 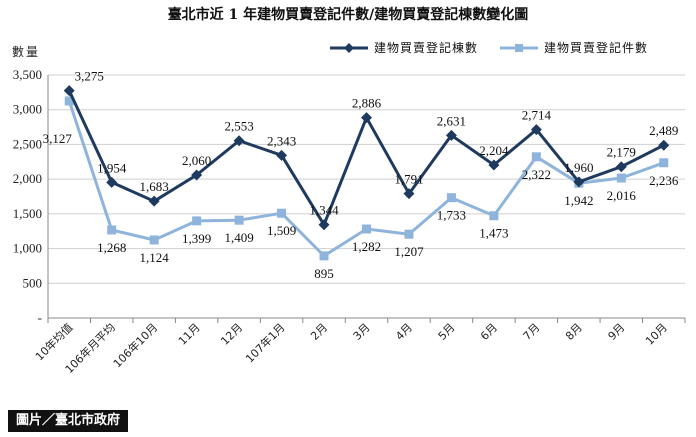 What do you see at coordinates (319, 332) in the screenshot?
I see `x-tick-label: 2月` at bounding box center [319, 332].